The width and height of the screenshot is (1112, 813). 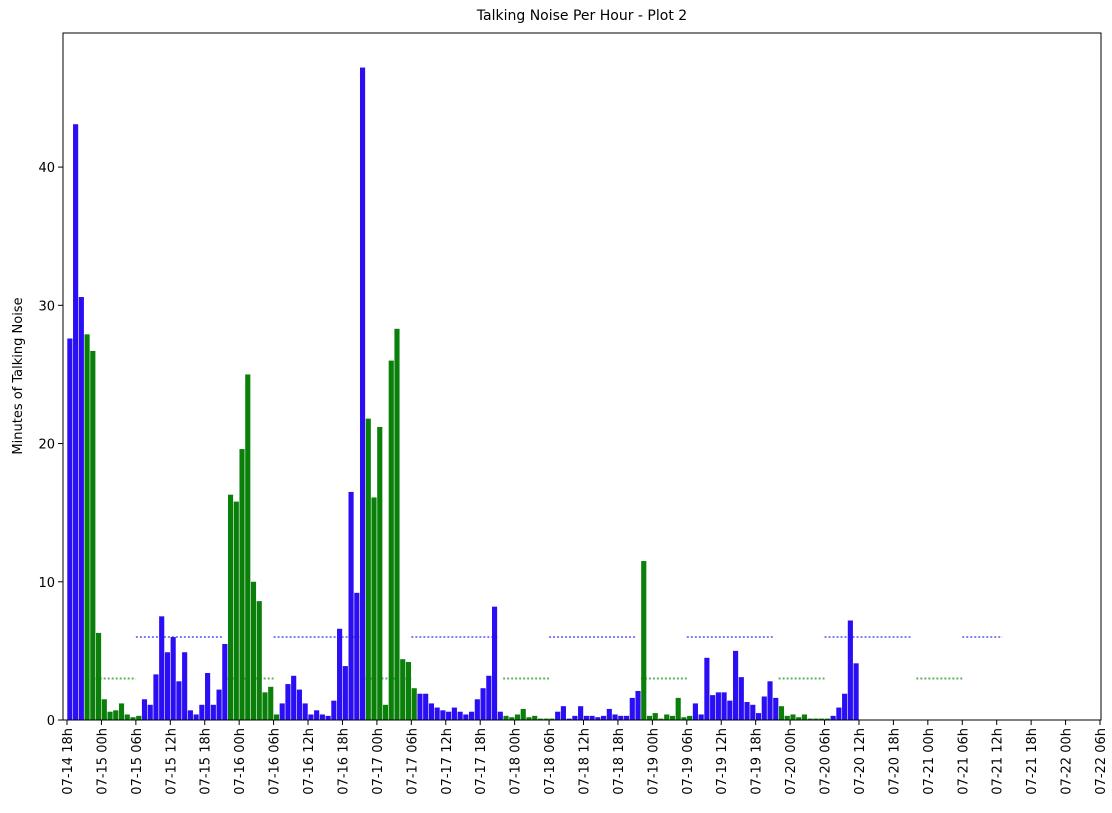 I want to click on x-tick-label: 07-22 06h, so click(x=1101, y=761).